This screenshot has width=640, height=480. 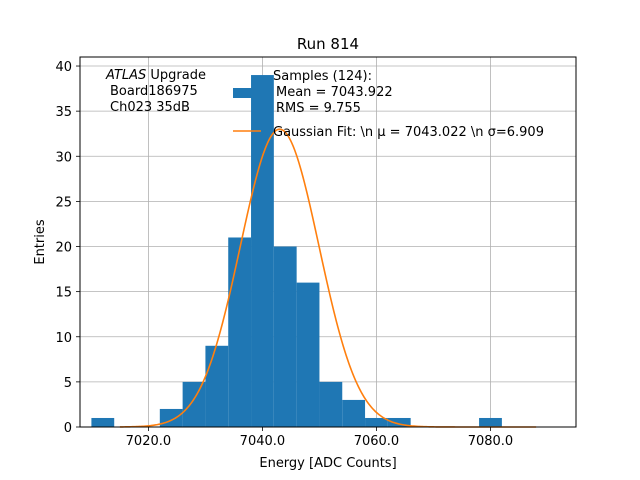 I want to click on atlas-annotation-line-2: Board186975, so click(x=154, y=91).